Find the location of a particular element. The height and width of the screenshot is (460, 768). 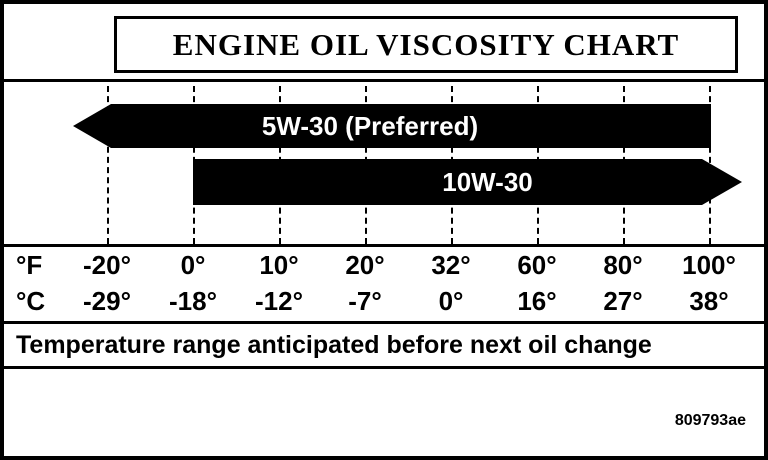

fahrenheit-row: °F -20° 0° 10° 20° 32° 60° 80° 100° is located at coordinates (384, 265).